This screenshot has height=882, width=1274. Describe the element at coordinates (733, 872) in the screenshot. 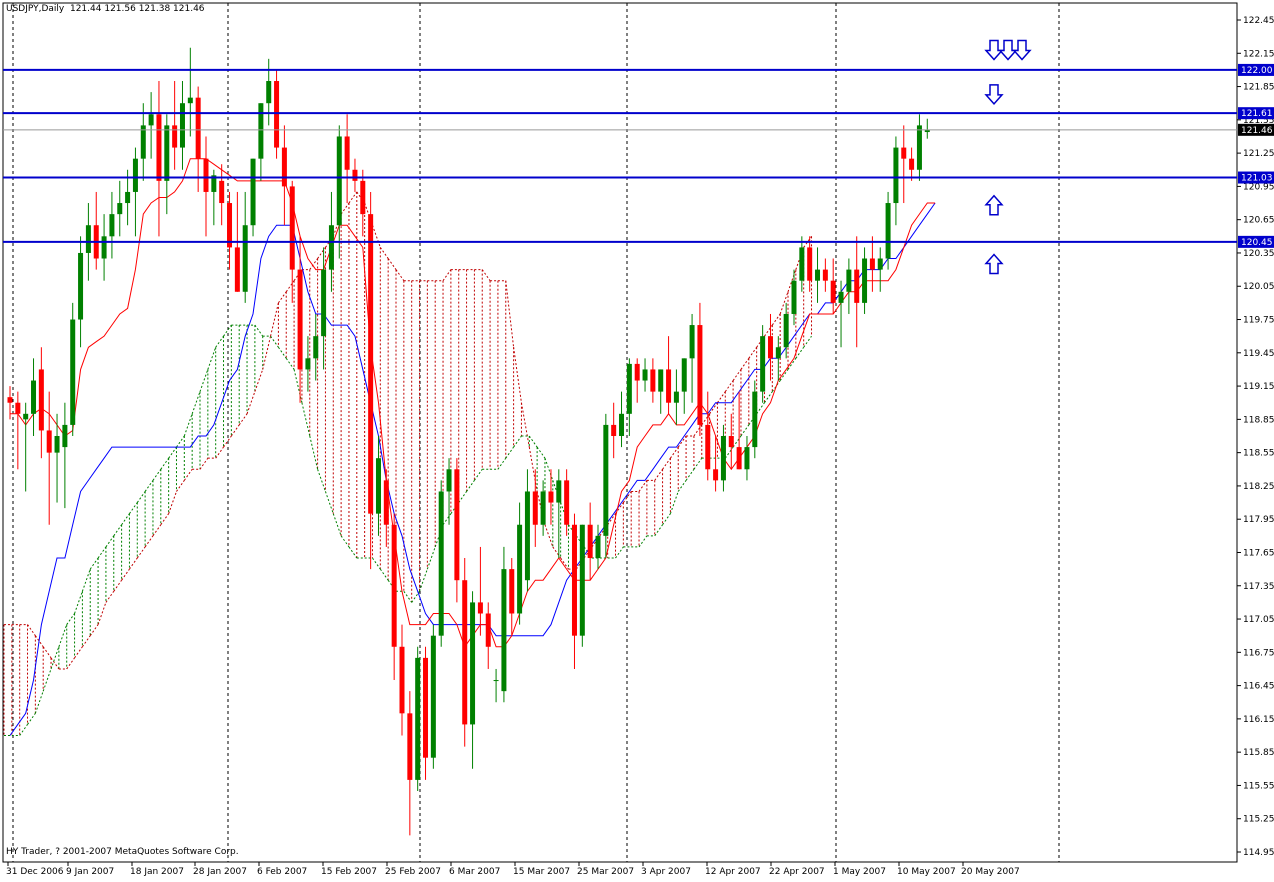

I see `x-tick-label: 12 Apr 2007` at that location.